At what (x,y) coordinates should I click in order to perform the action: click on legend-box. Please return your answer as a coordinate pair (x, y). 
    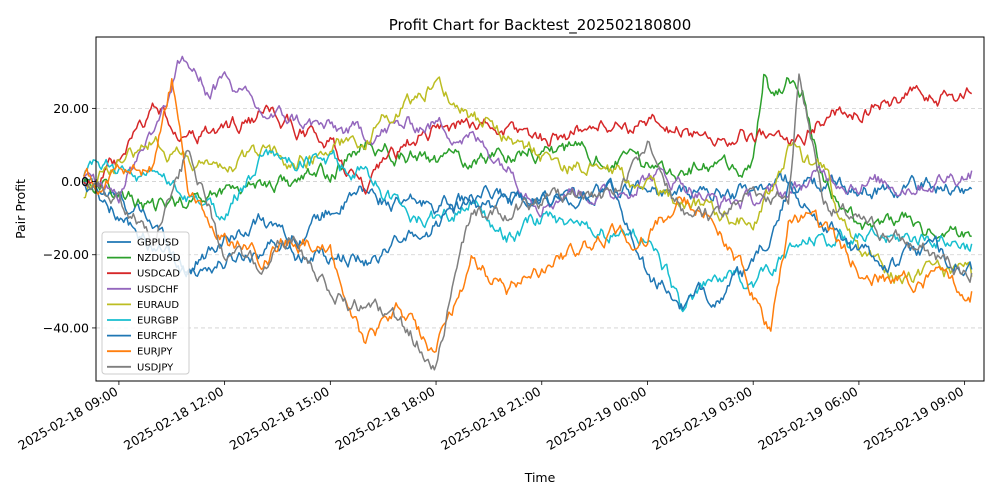
    Looking at the image, I should click on (145, 303).